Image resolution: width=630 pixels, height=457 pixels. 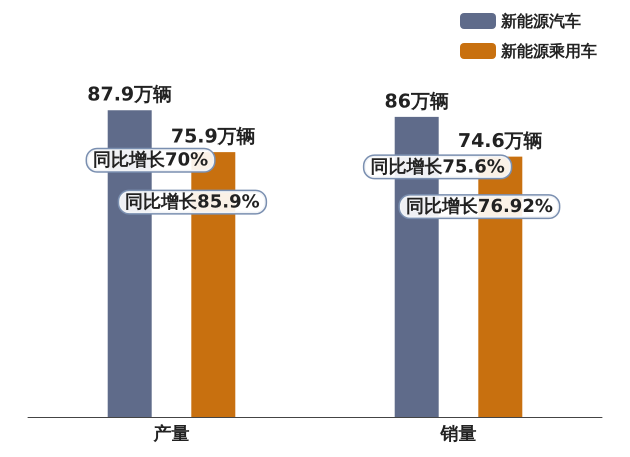 What do you see at coordinates (548, 51) in the screenshot?
I see `legend-label: 新能源乘用车` at bounding box center [548, 51].